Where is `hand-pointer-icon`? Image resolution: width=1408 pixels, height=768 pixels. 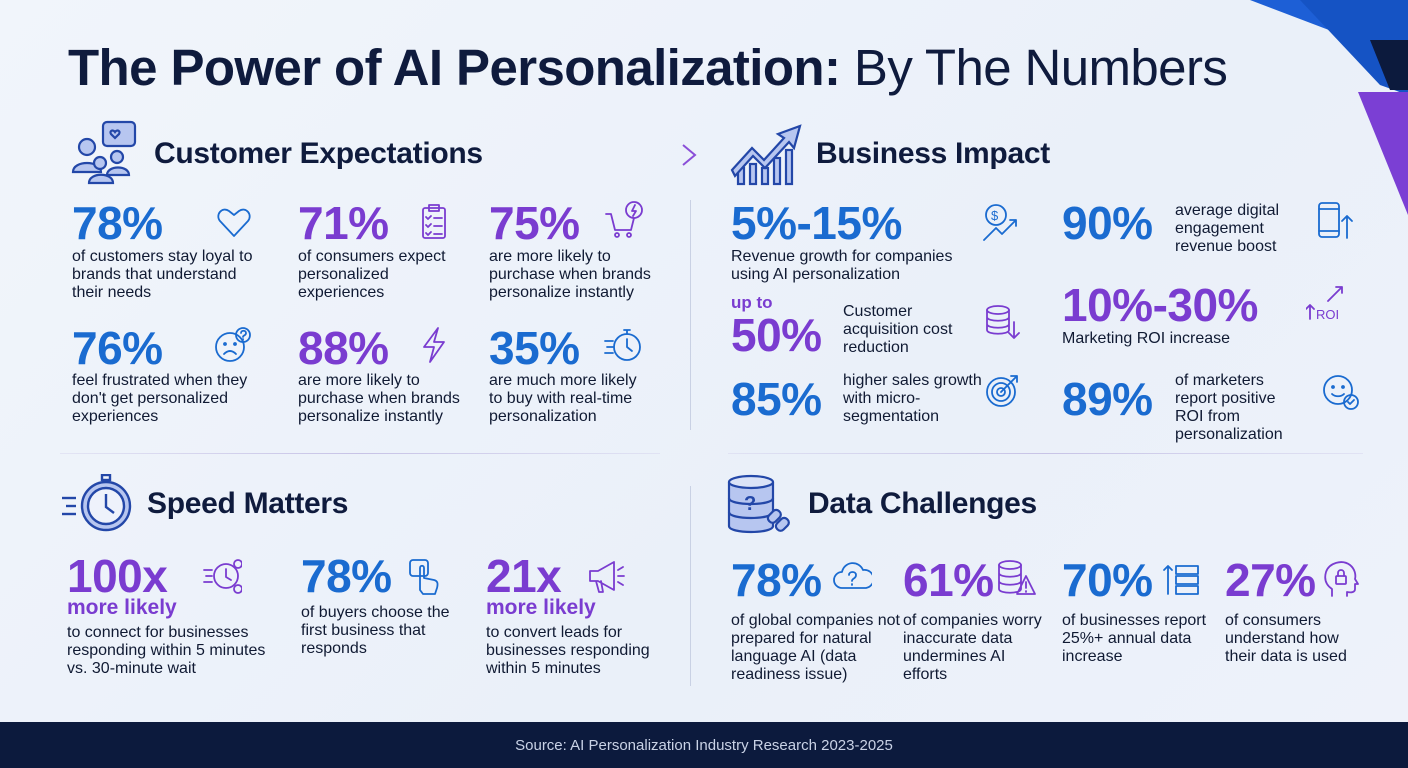 hand-pointer-icon is located at coordinates (426, 576).